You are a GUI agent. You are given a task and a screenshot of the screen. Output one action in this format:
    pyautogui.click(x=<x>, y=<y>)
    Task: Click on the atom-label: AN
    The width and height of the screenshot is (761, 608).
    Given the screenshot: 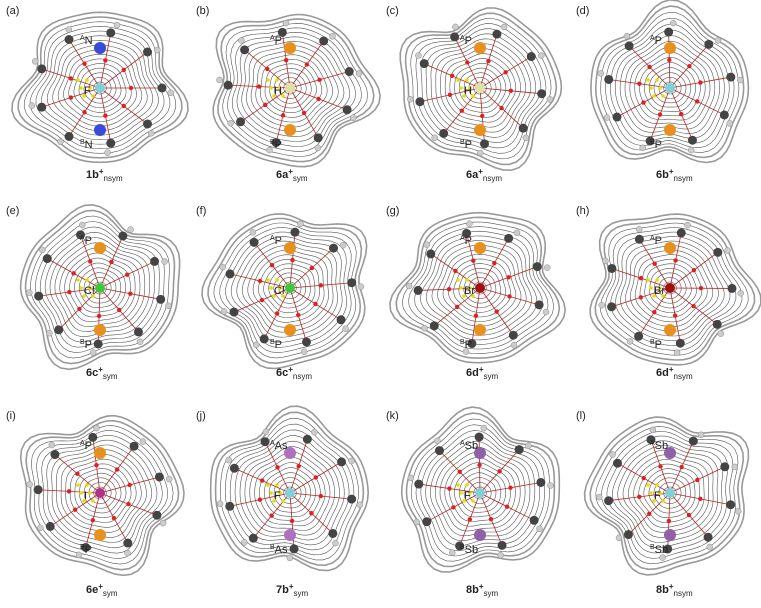 What is the action you would take?
    pyautogui.click(x=86, y=41)
    